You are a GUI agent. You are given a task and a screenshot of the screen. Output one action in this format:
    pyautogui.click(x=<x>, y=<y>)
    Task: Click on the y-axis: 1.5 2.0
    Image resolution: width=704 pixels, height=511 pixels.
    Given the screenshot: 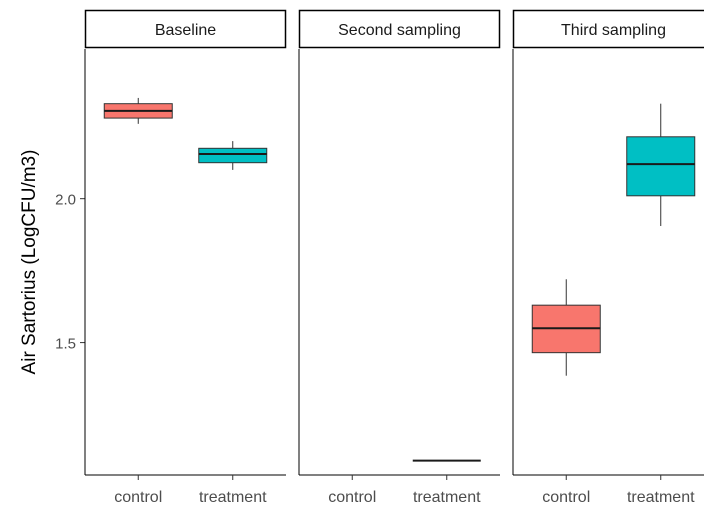 What is the action you would take?
    pyautogui.click(x=70, y=272)
    